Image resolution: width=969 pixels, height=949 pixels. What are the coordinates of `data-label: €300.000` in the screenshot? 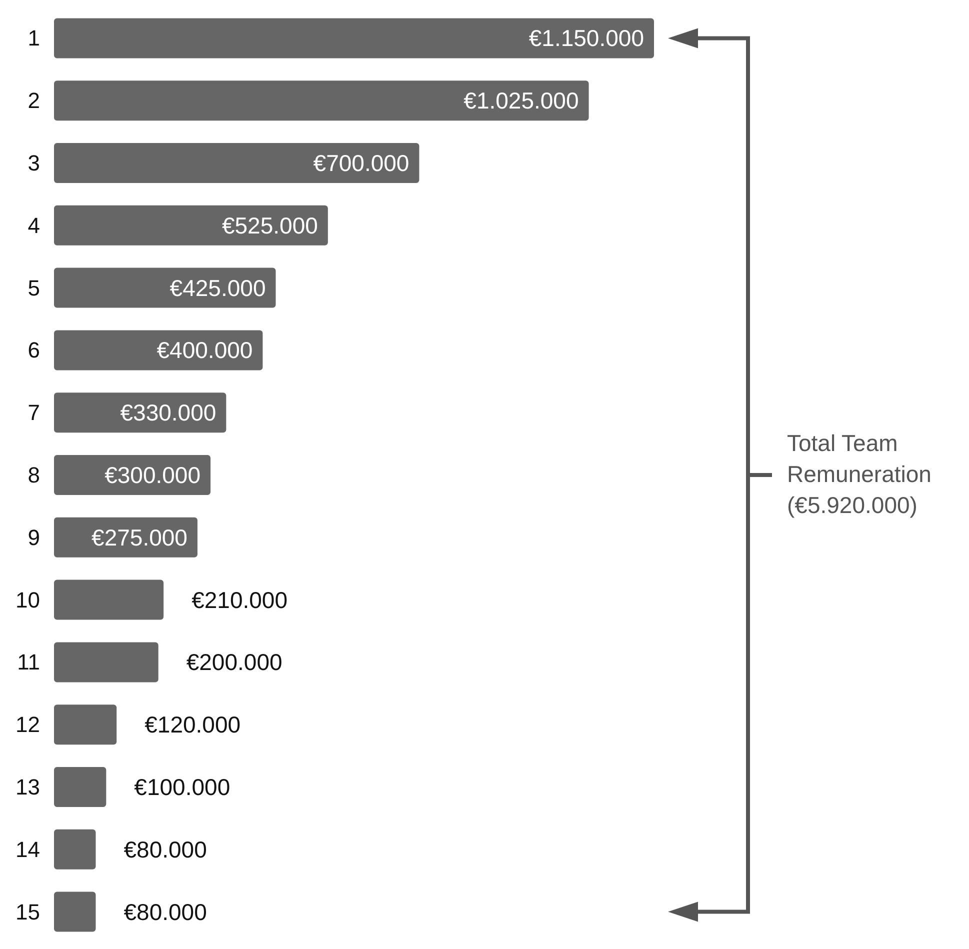 It's located at (152, 475).